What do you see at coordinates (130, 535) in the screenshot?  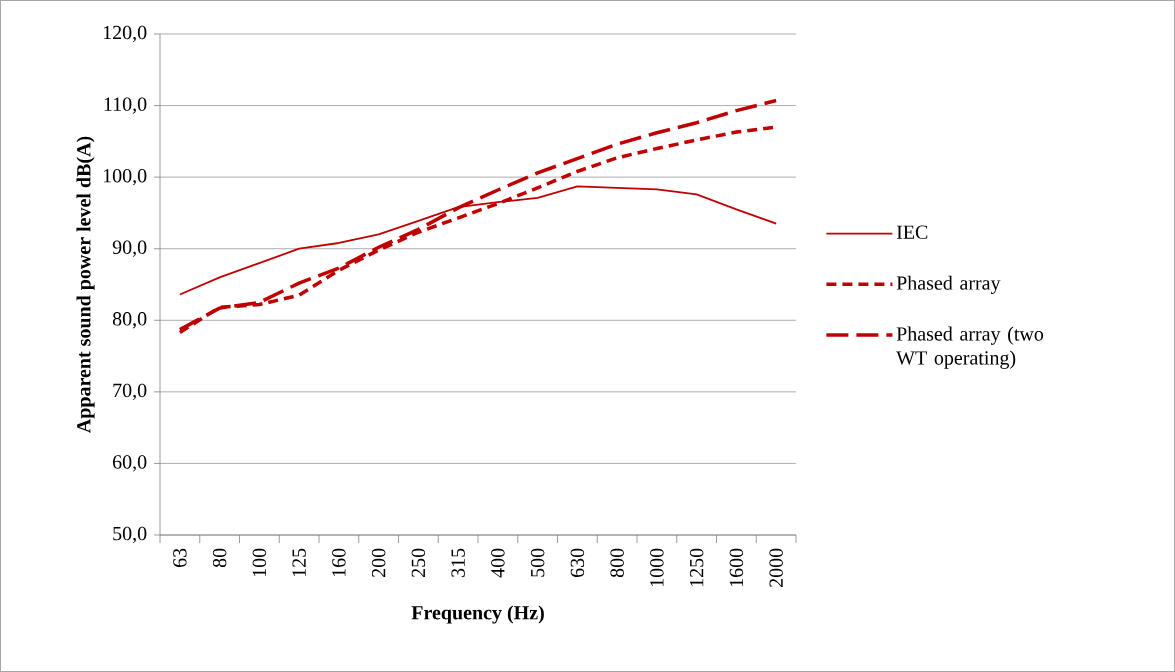 I see `y-tick-label: 50,0` at bounding box center [130, 535].